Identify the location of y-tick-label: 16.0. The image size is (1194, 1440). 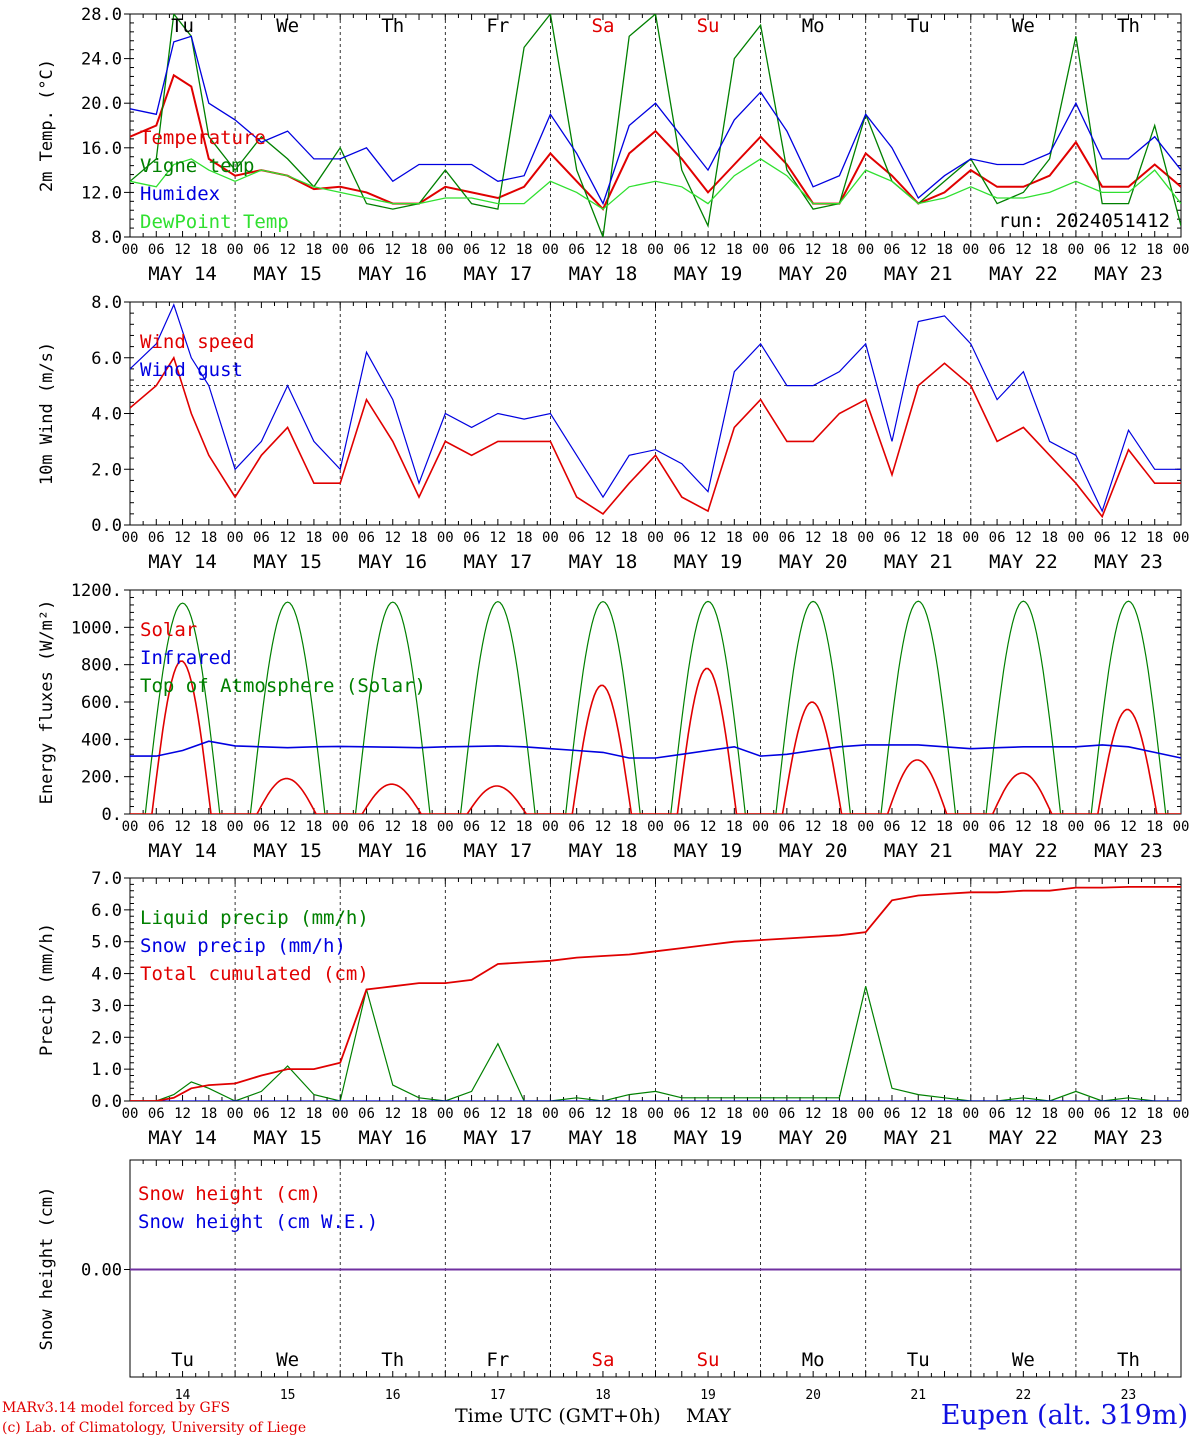
(101, 149).